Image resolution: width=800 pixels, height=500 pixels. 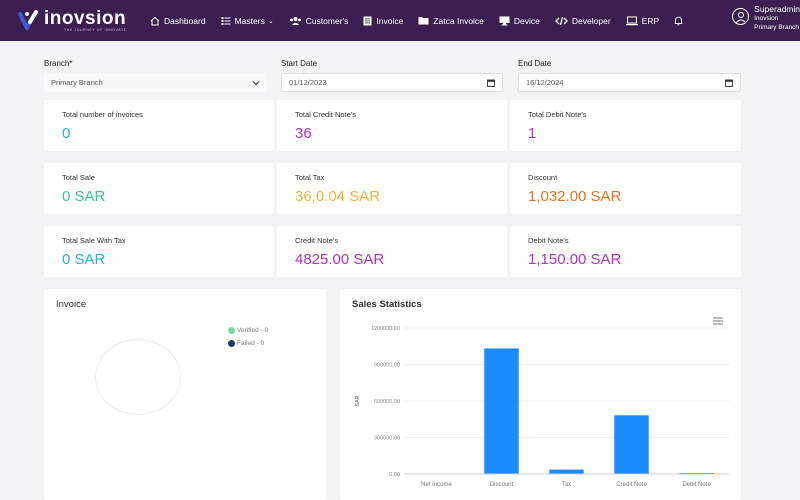 I want to click on stat-value: 36,0.04 SAR, so click(x=338, y=196).